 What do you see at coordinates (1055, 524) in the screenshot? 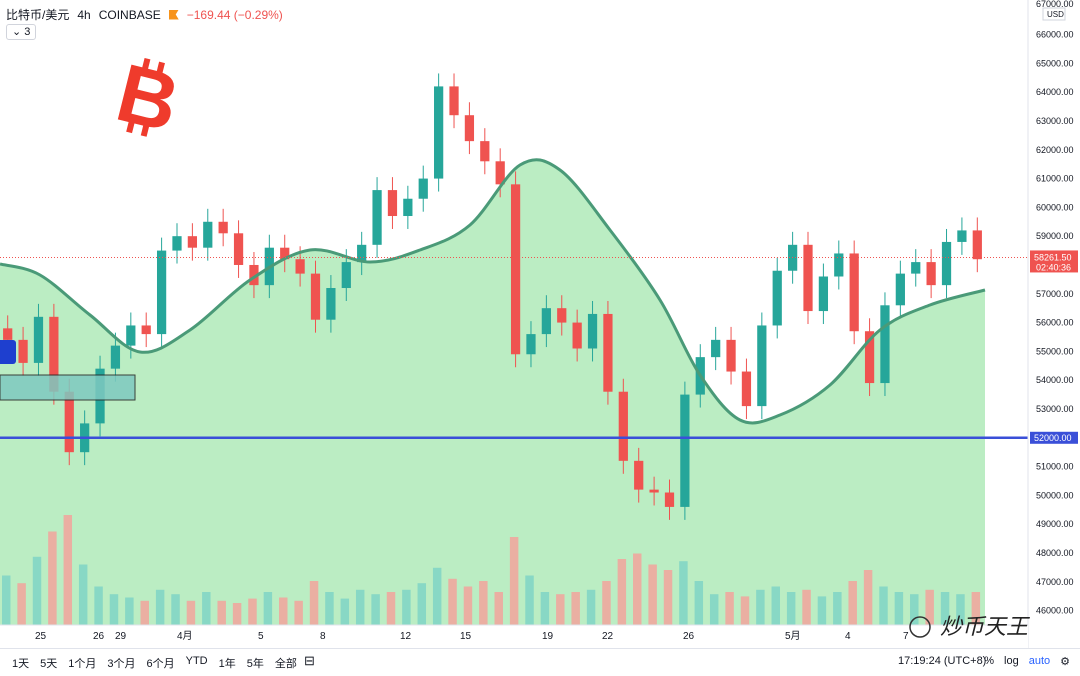
I see `y-tick-label: 49000.00` at bounding box center [1055, 524].